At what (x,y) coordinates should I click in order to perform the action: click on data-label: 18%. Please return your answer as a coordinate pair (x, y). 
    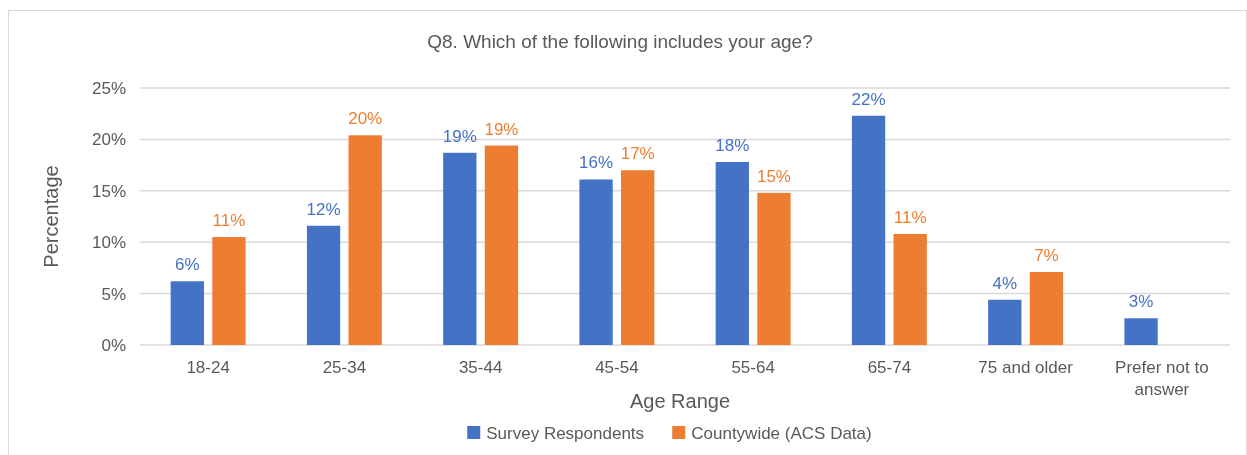
    Looking at the image, I should click on (732, 146).